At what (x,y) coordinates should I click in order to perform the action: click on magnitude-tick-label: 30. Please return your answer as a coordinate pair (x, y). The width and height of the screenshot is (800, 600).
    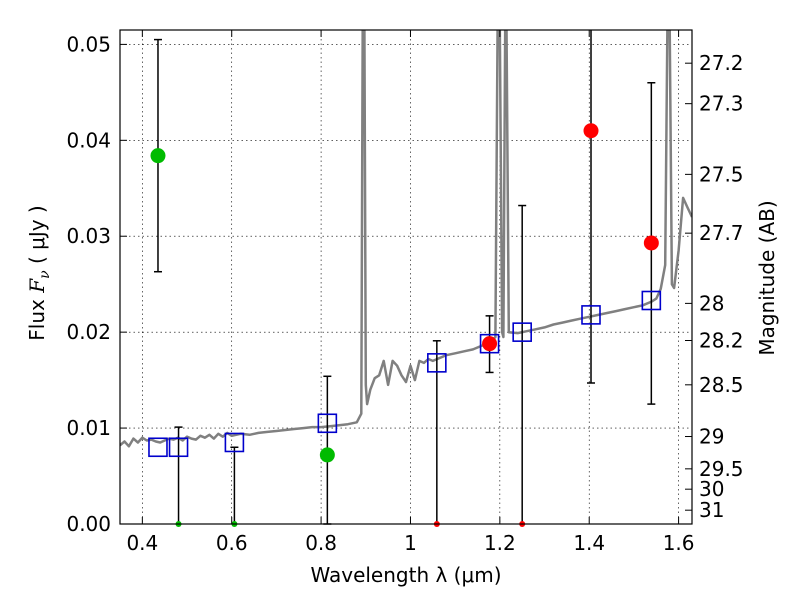
    Looking at the image, I should click on (711, 489).